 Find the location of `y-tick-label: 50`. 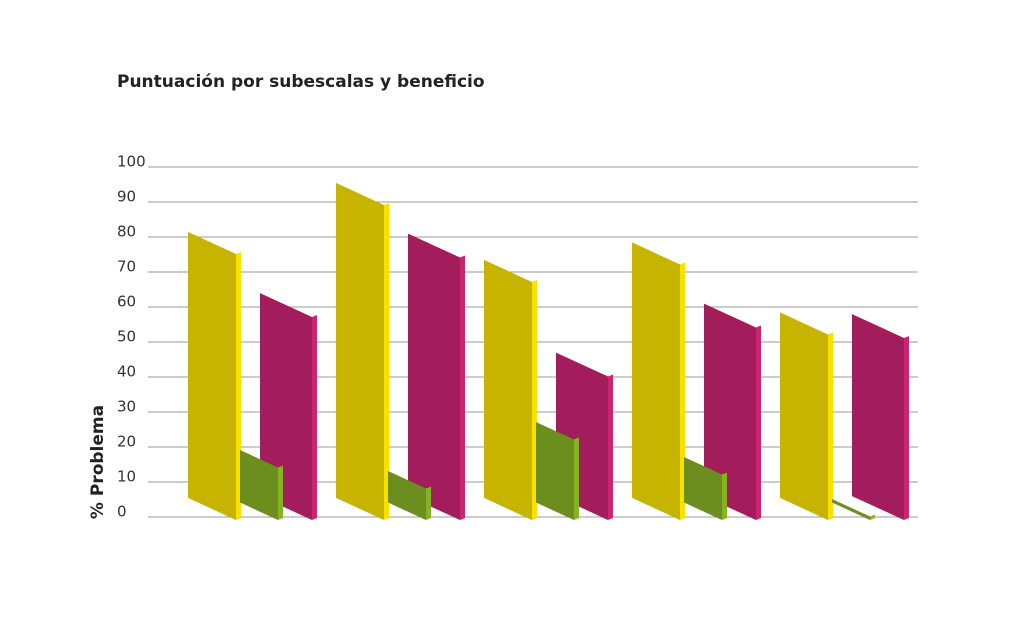

y-tick-label: 50 is located at coordinates (126, 337).